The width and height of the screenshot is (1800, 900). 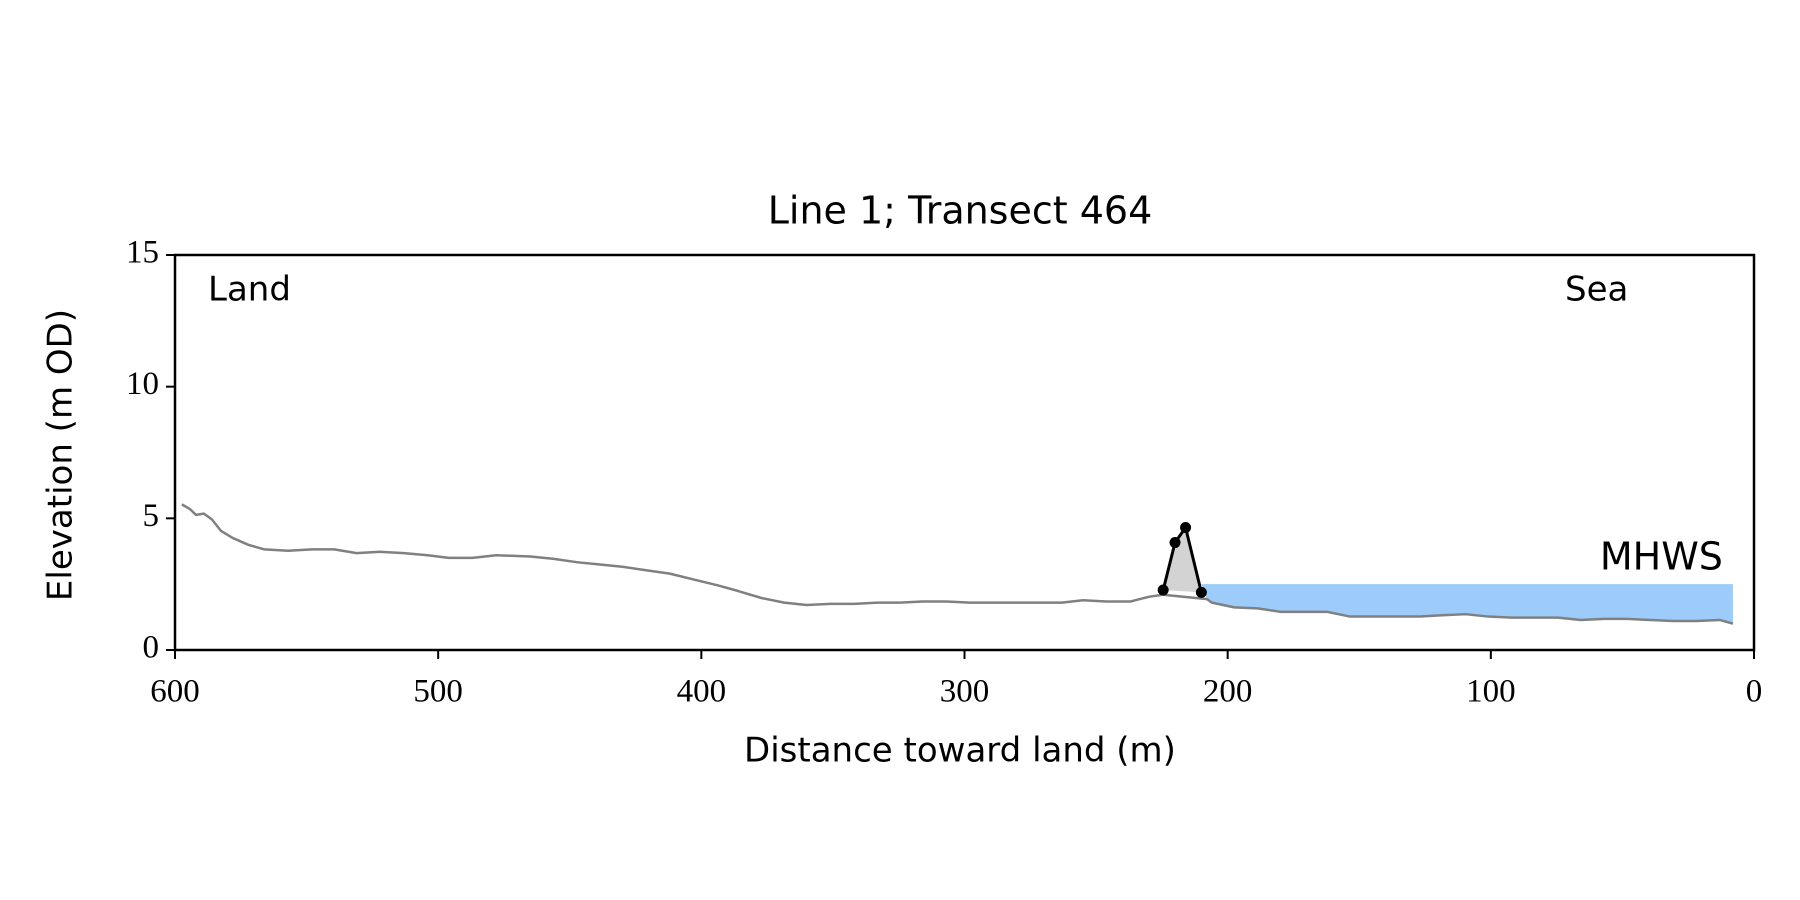 What do you see at coordinates (142, 253) in the screenshot?
I see `y-tick-label: 15` at bounding box center [142, 253].